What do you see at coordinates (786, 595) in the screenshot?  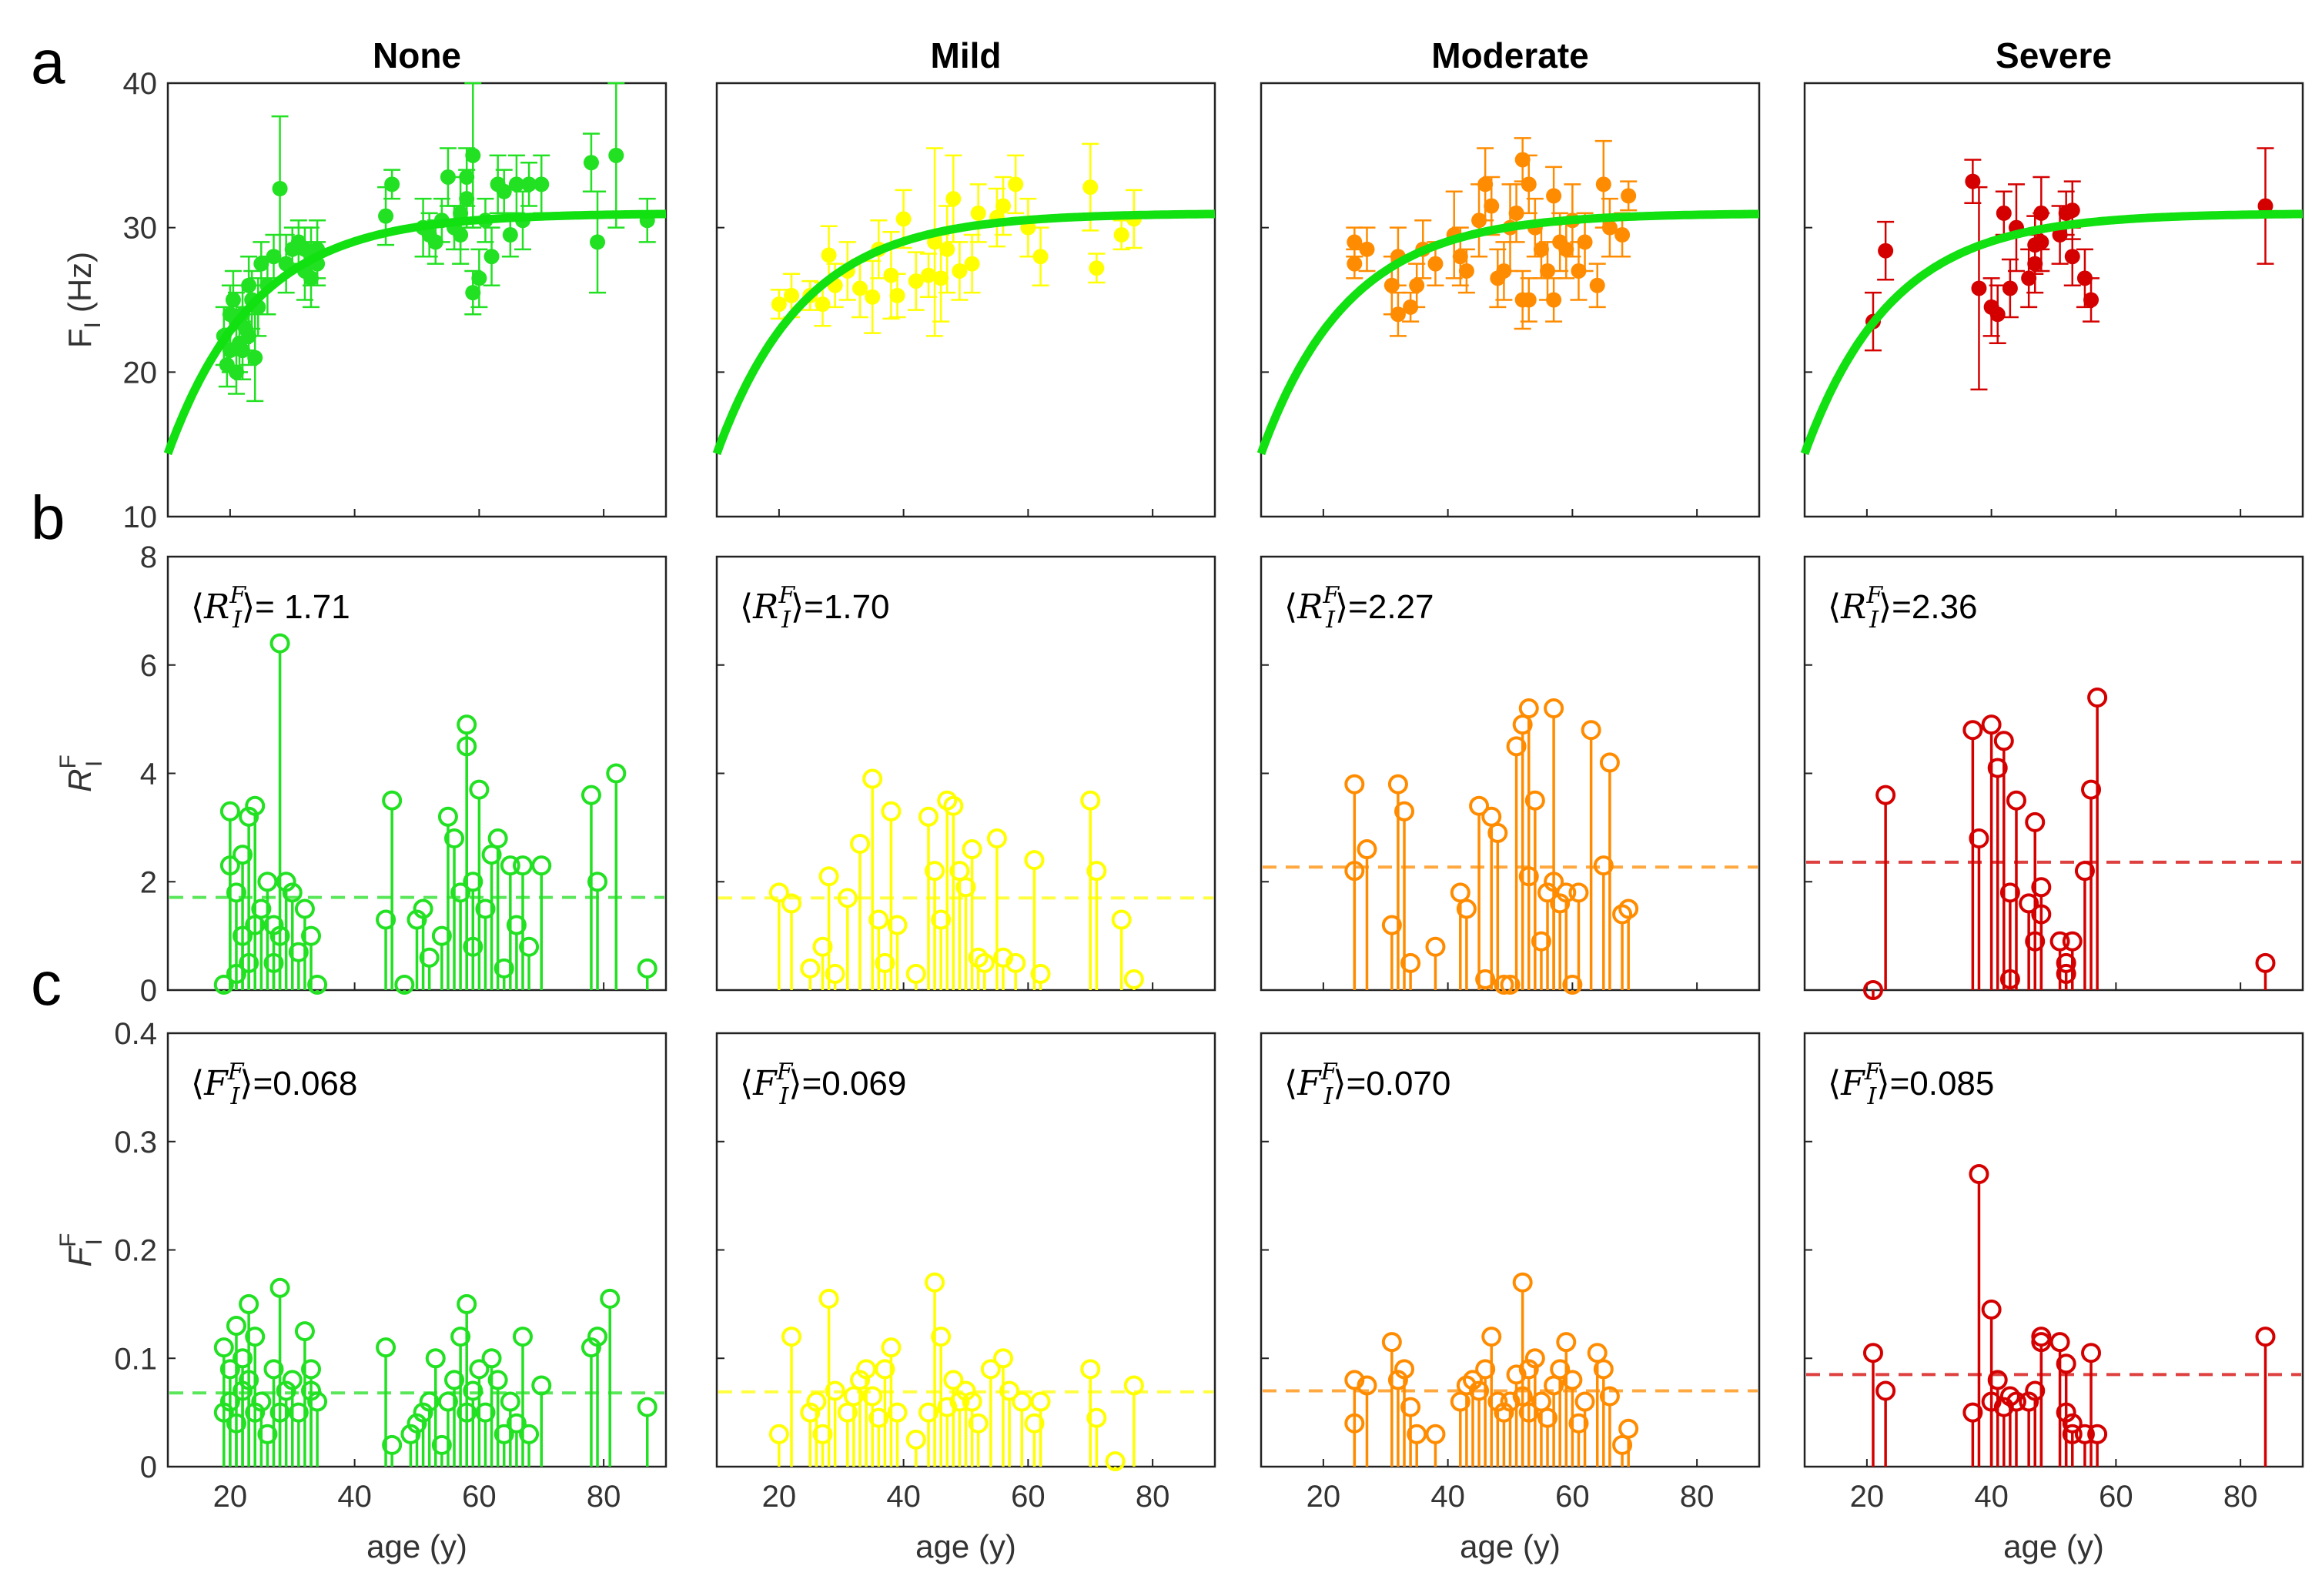 I see `ann-sup: F` at bounding box center [786, 595].